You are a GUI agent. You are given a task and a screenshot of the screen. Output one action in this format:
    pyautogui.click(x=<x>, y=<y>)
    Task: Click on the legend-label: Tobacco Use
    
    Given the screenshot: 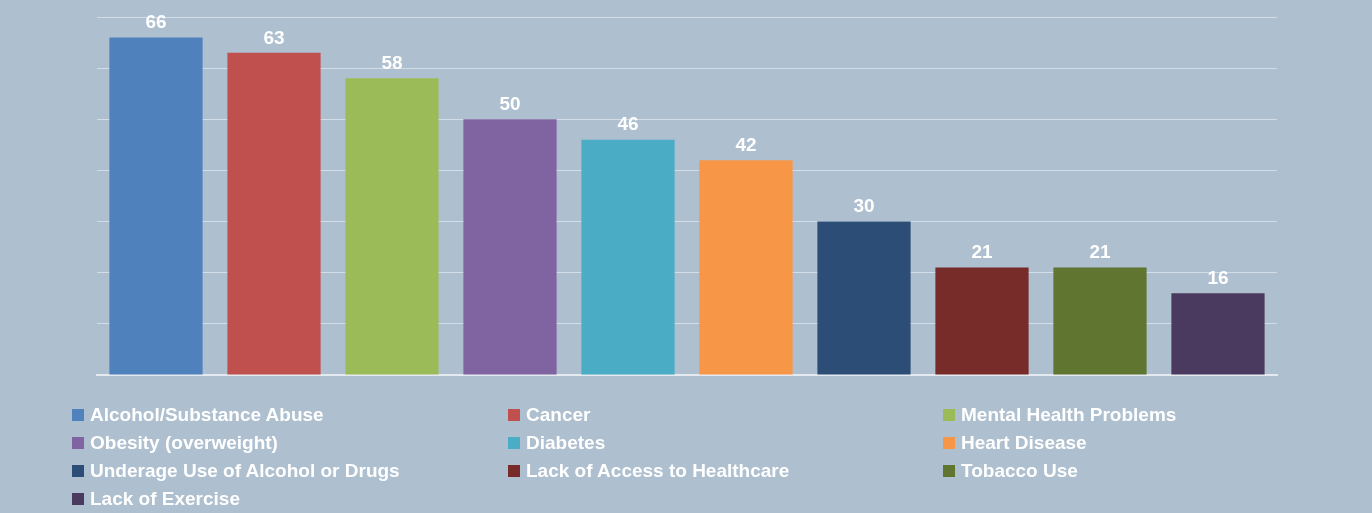 What is the action you would take?
    pyautogui.click(x=1019, y=471)
    